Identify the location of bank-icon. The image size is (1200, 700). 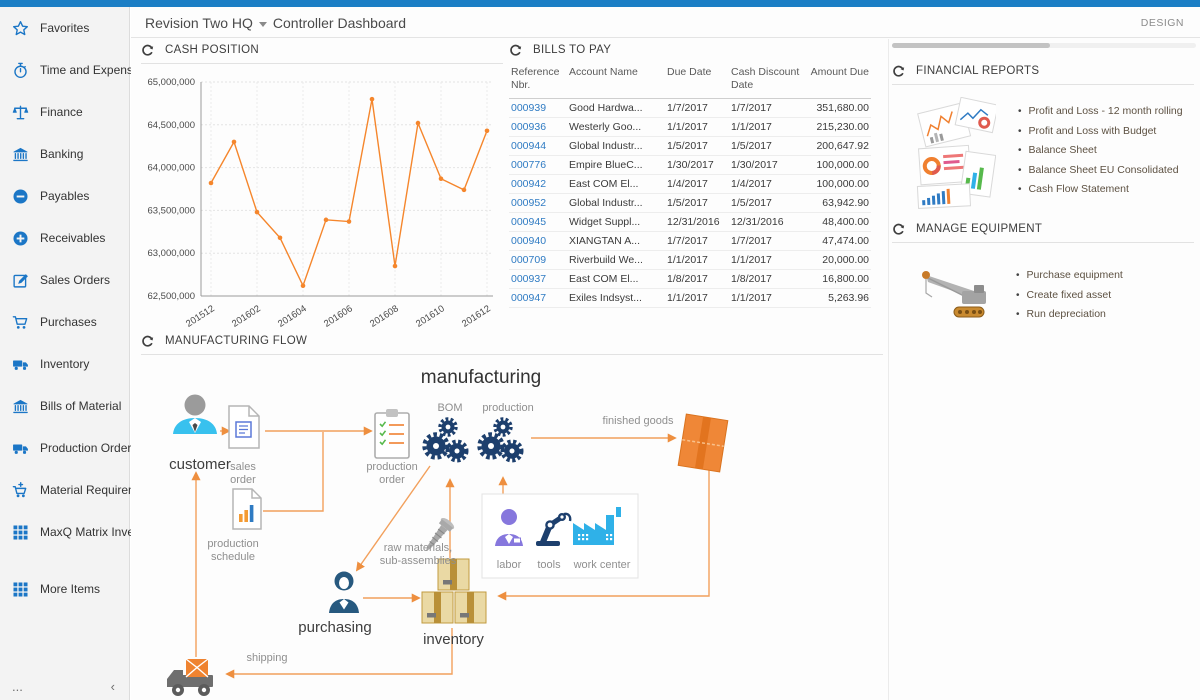
(20, 154).